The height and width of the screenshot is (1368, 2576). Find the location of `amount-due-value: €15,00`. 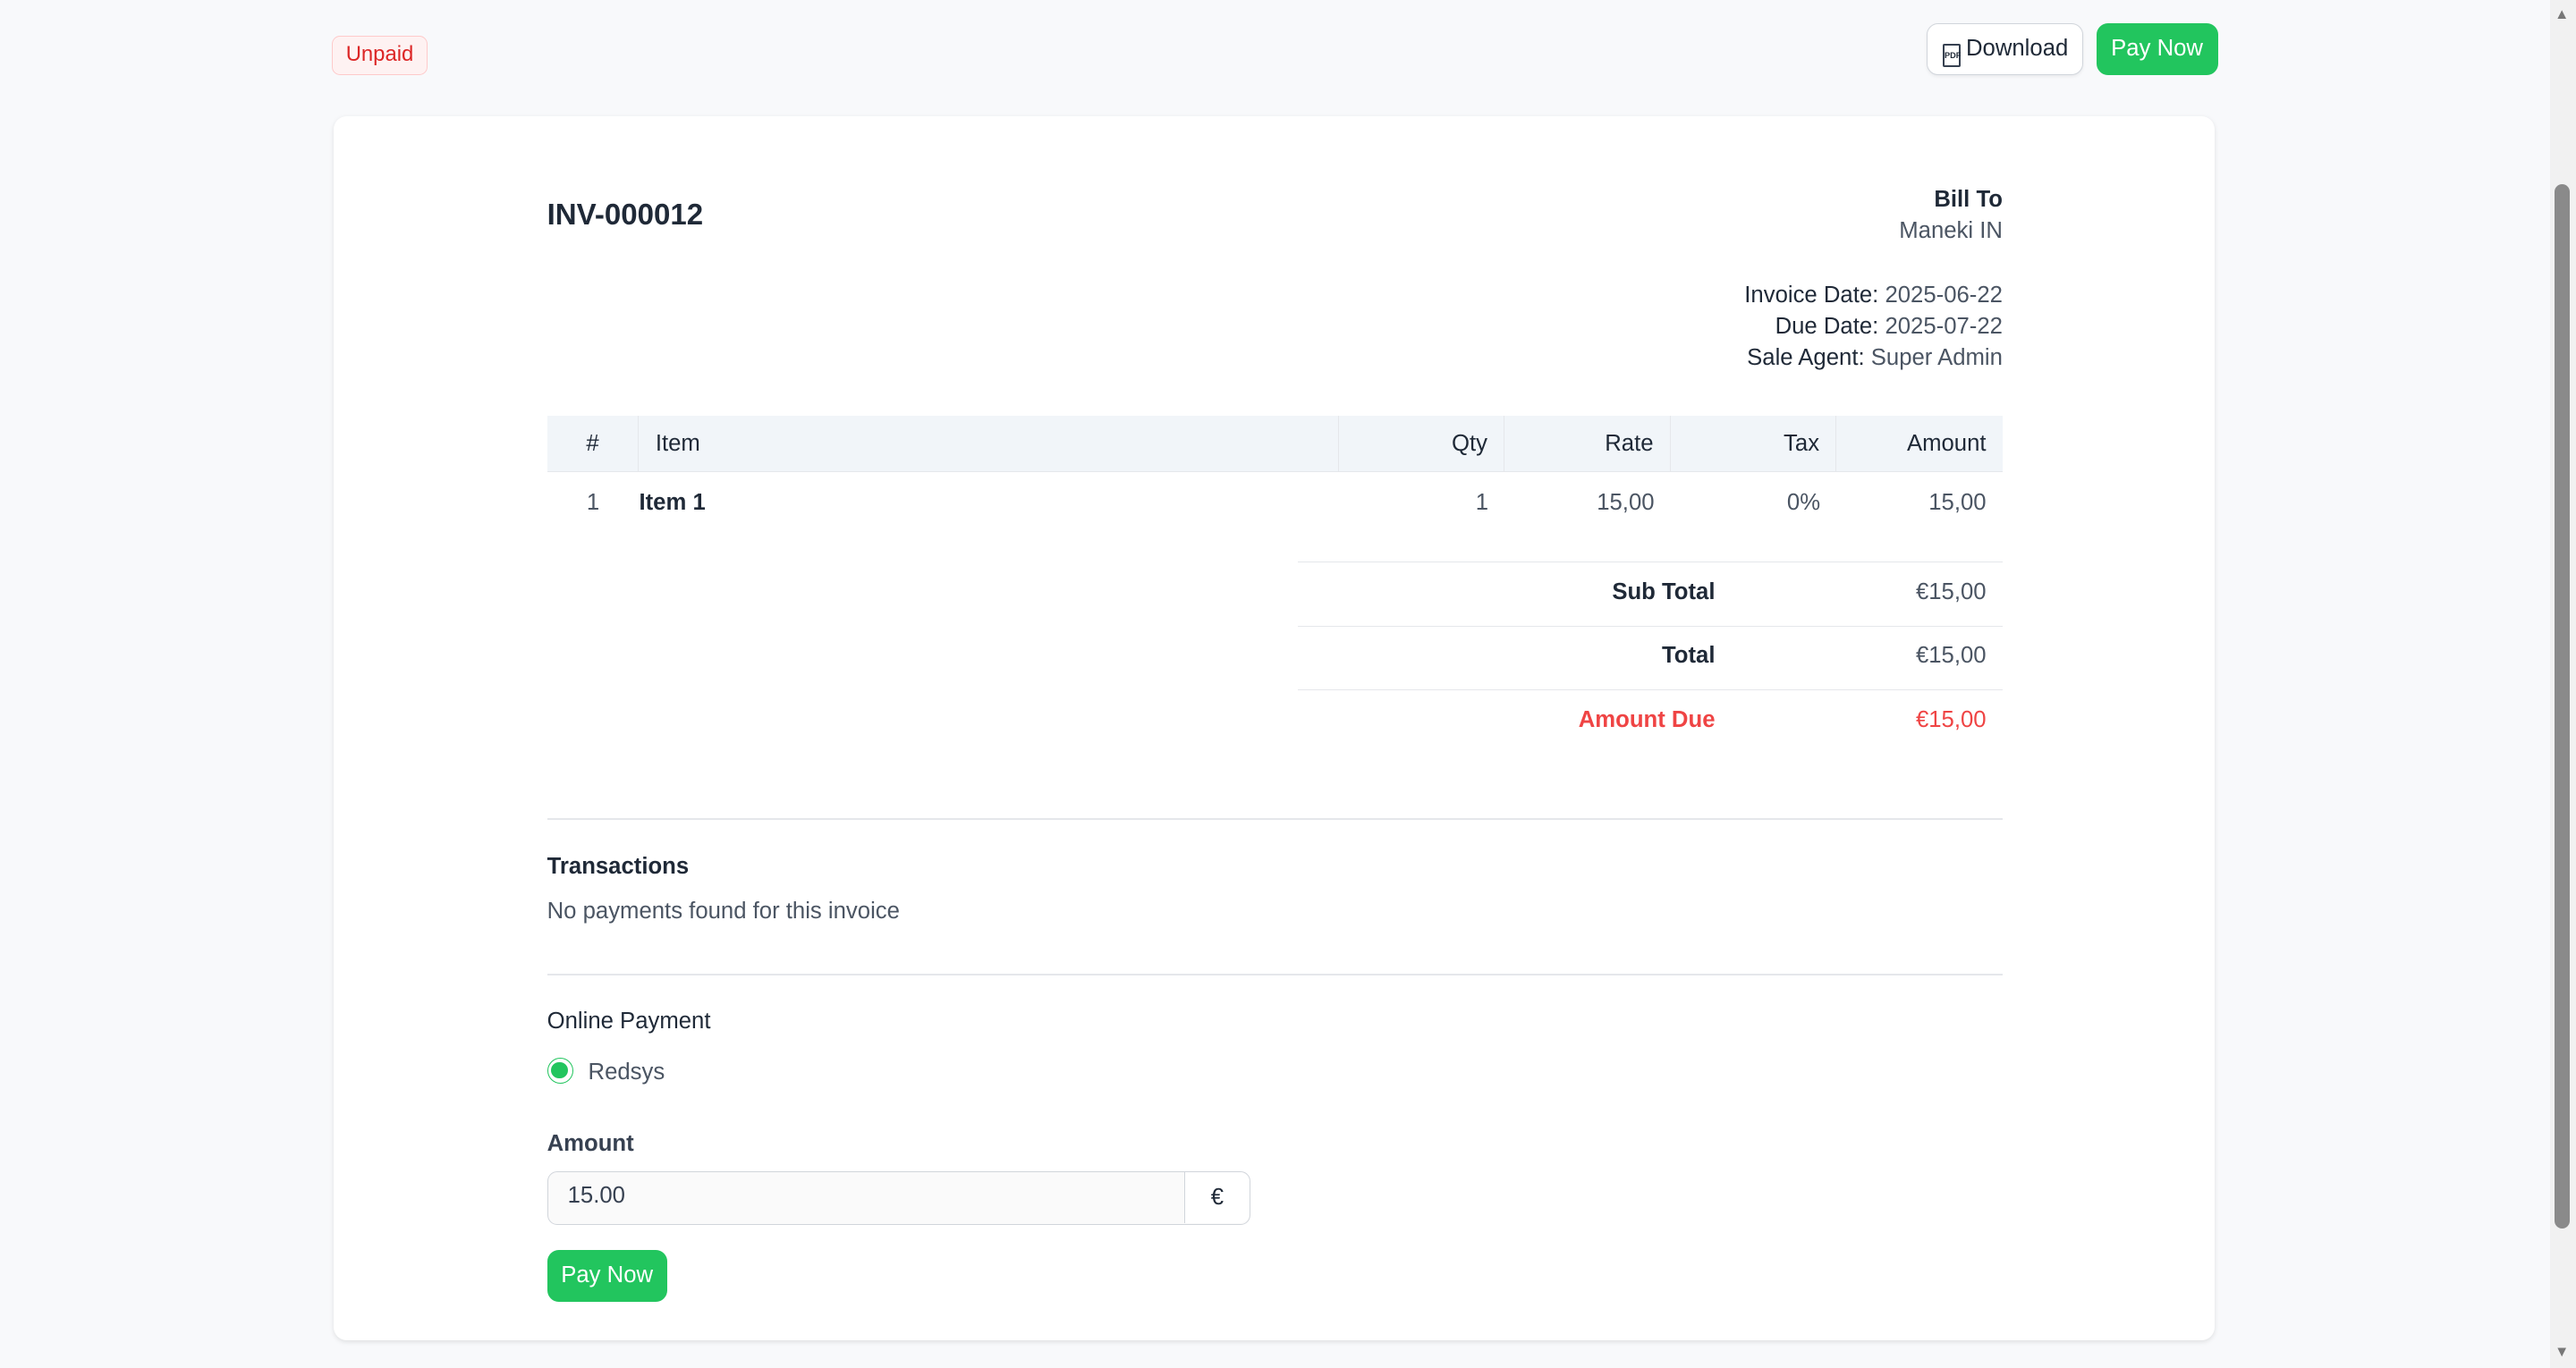

amount-due-value: €15,00 is located at coordinates (1951, 719).